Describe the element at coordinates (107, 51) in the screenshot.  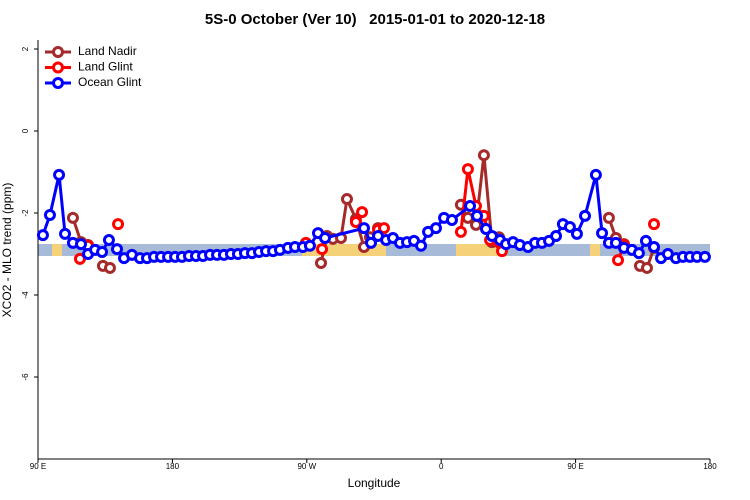
I see `legend-label: Land Nadir` at that location.